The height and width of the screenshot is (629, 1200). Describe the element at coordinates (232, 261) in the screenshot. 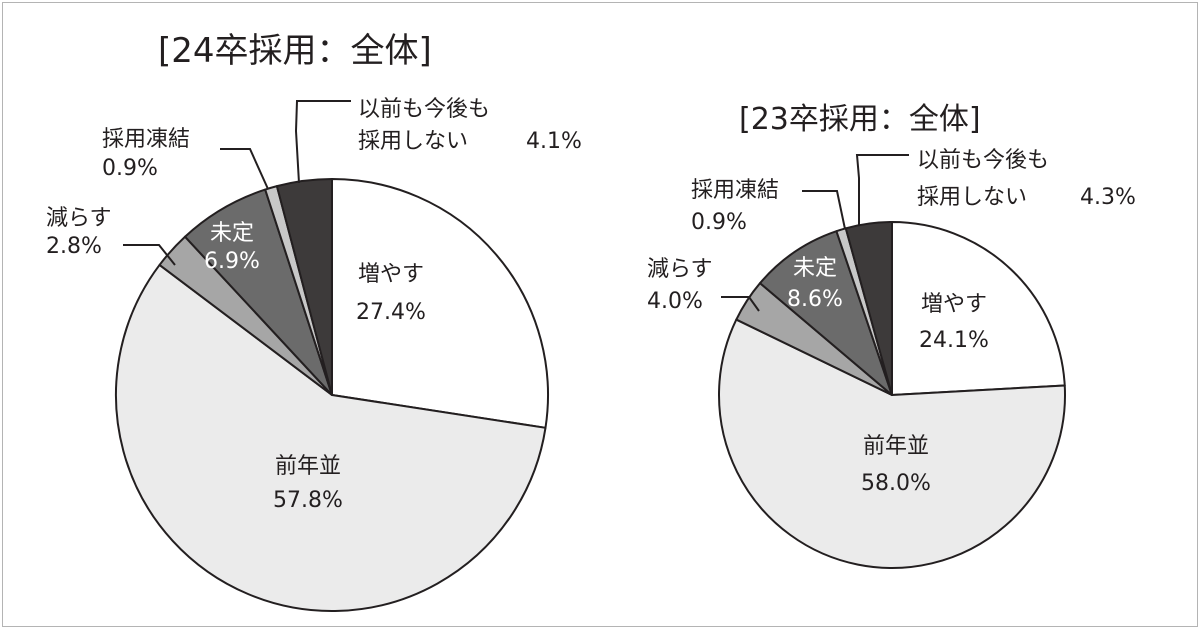

I see `slice-value-undecided-24: 6.9%` at that location.